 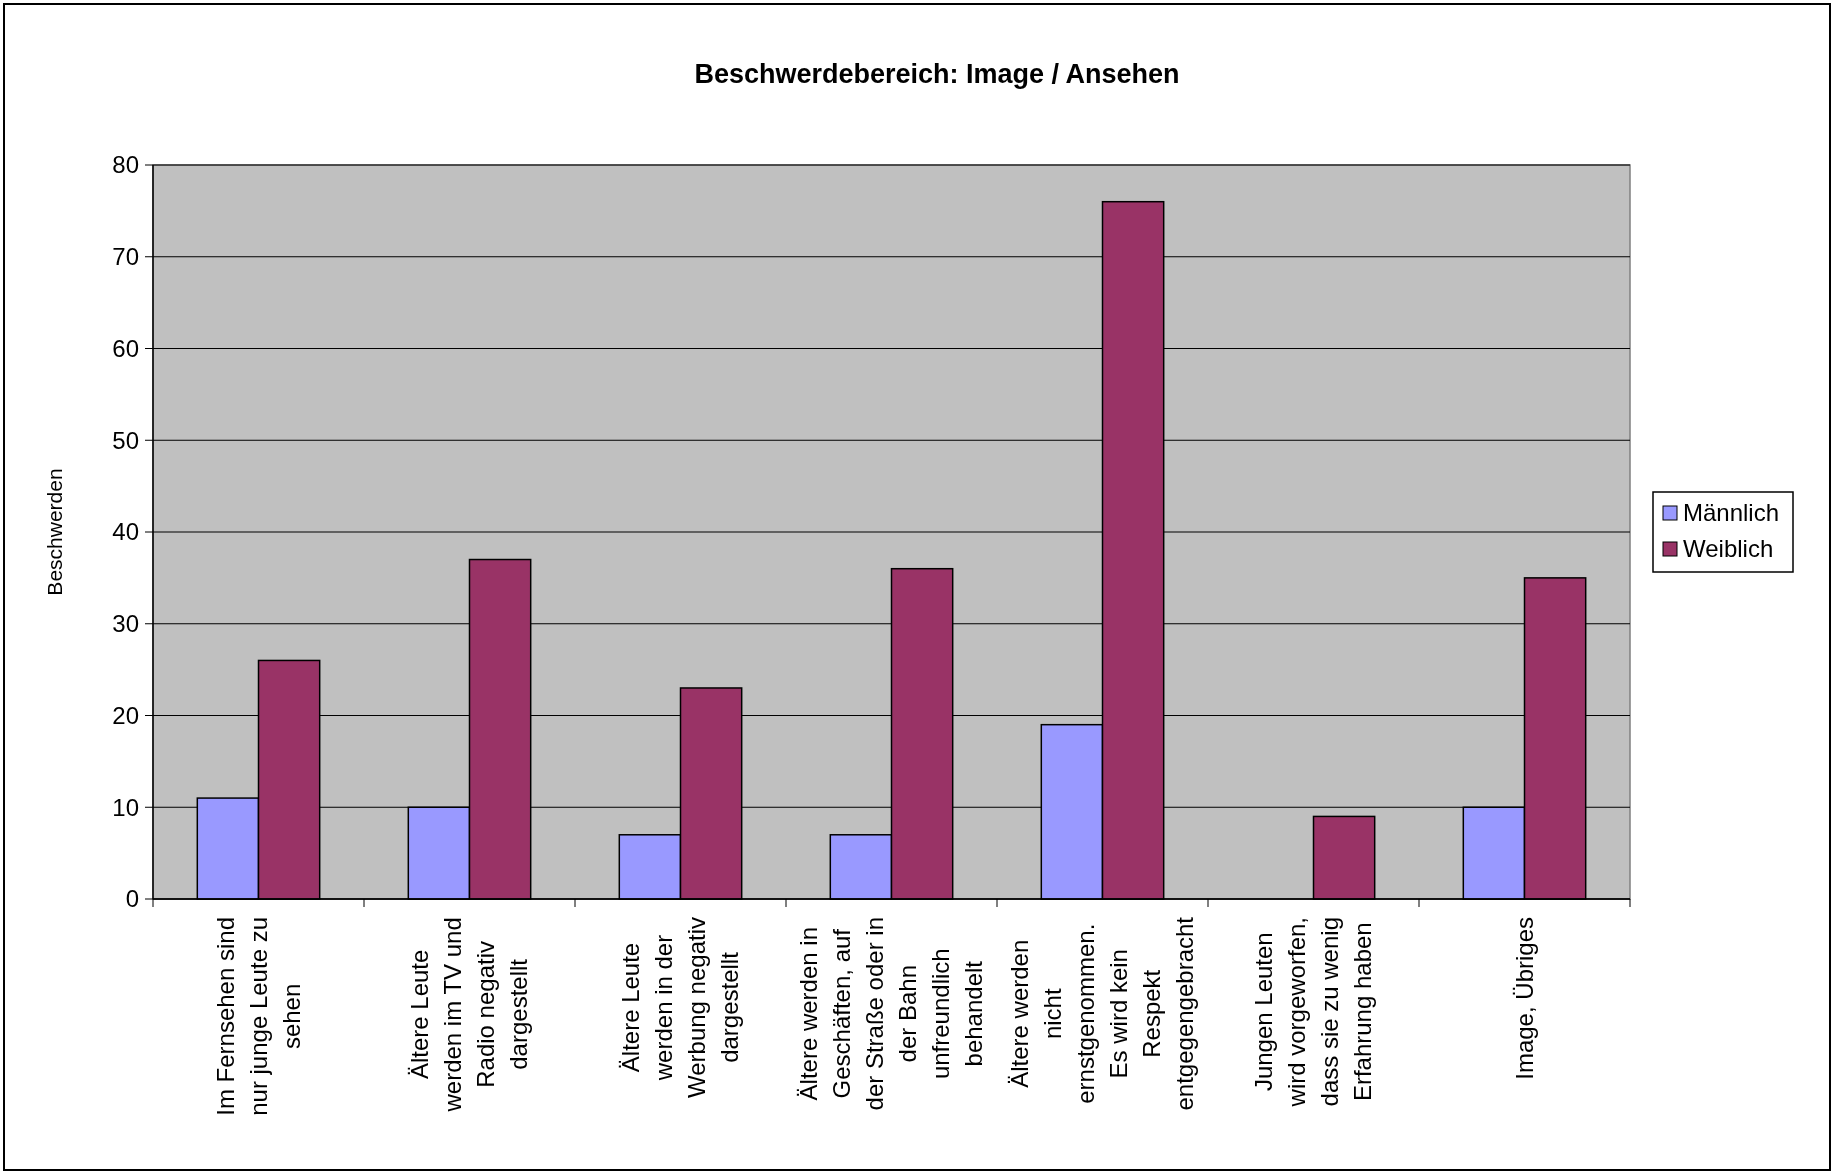 What do you see at coordinates (937, 74) in the screenshot?
I see `chart-title: Beschwerdebereich: Image / Ansehen` at bounding box center [937, 74].